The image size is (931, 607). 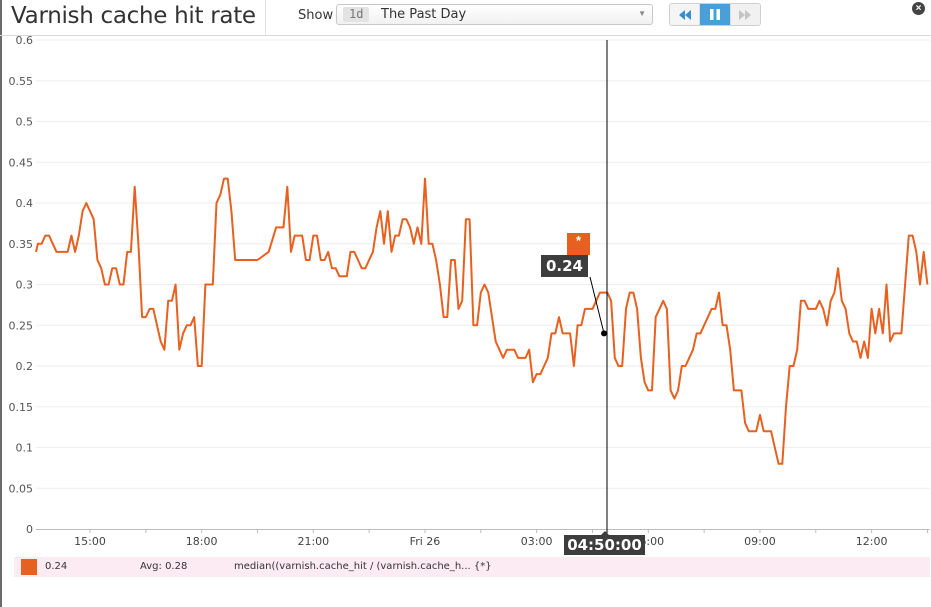 What do you see at coordinates (25, 122) in the screenshot?
I see `y-tick-label: 0.5` at bounding box center [25, 122].